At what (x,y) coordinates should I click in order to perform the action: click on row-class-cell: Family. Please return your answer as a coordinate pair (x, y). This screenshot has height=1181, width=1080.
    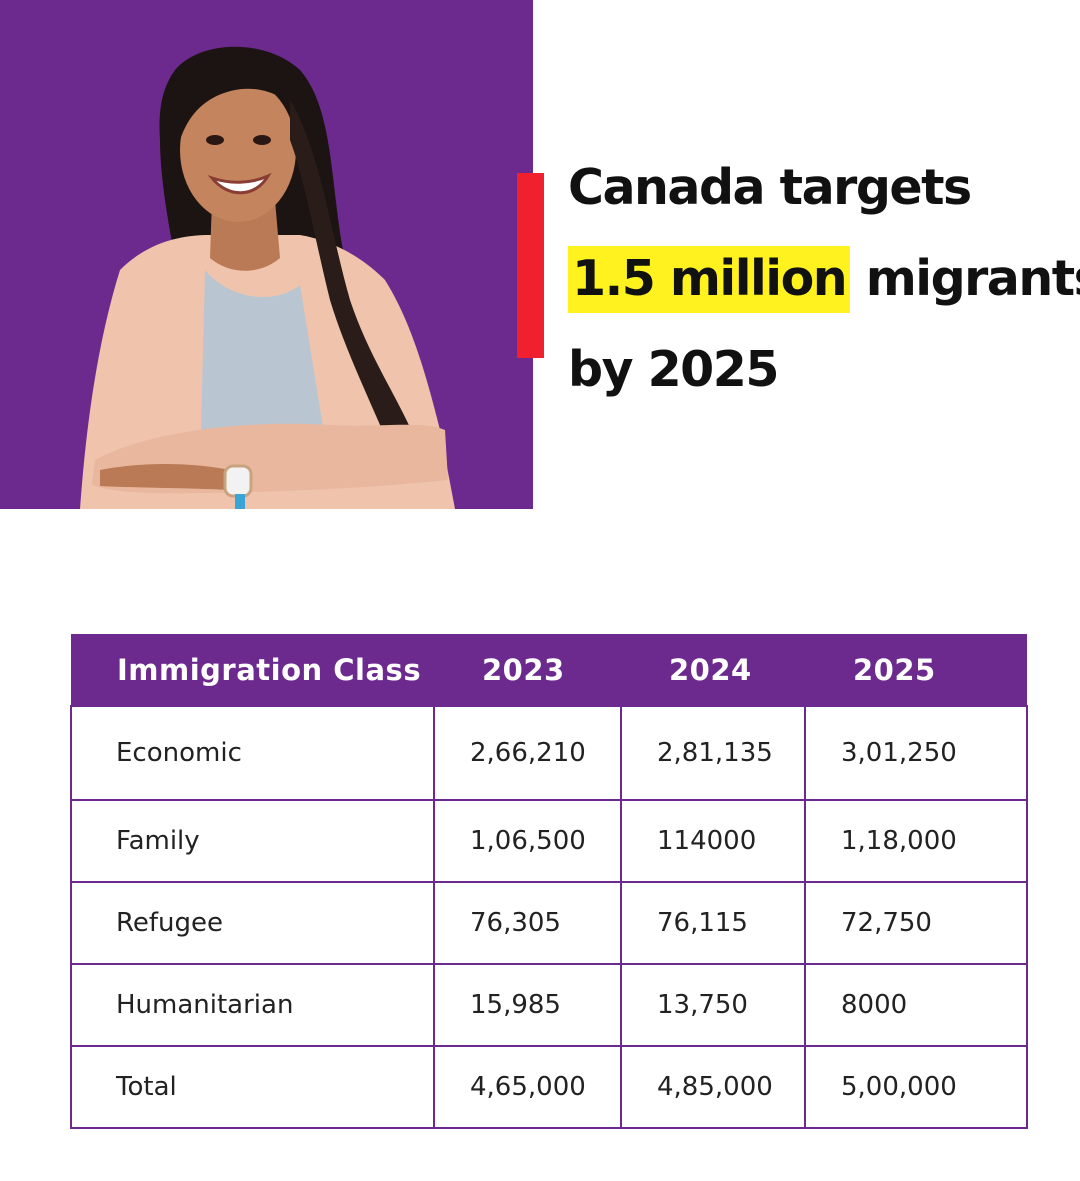
    Looking at the image, I should click on (252, 841).